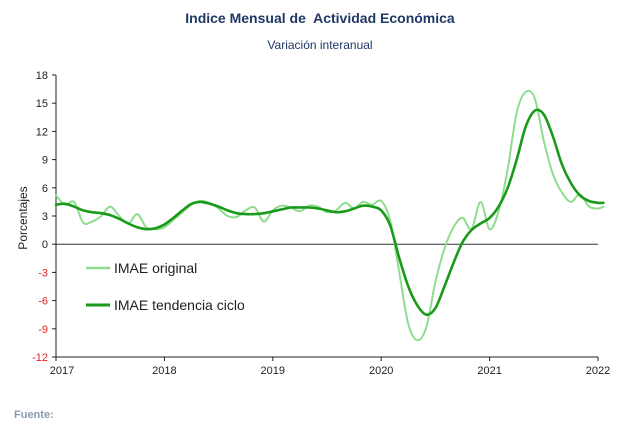 The image size is (640, 424). What do you see at coordinates (62, 371) in the screenshot?
I see `x-tick-label: 2017` at bounding box center [62, 371].